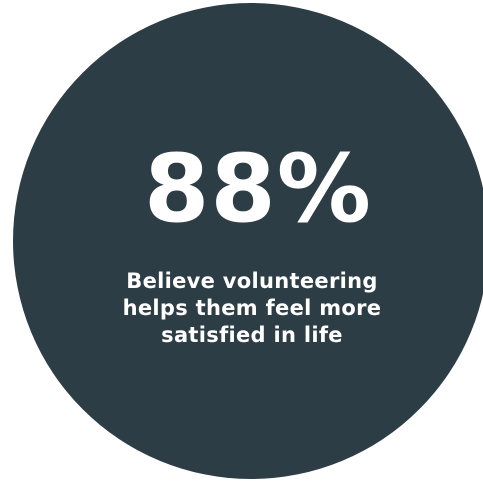 The width and height of the screenshot is (483, 482). I want to click on stat-value: 88%, so click(258, 189).